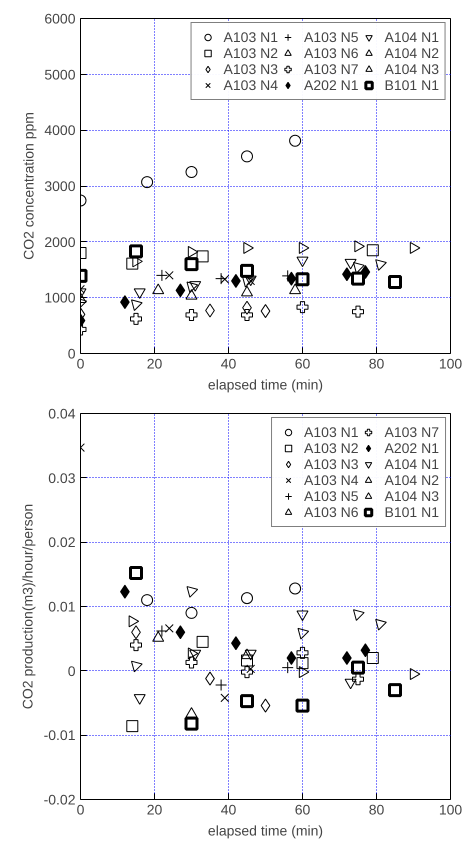 This screenshot has height=841, width=464. Describe the element at coordinates (62, 478) in the screenshot. I see `y-tick-label: 0.03` at that location.